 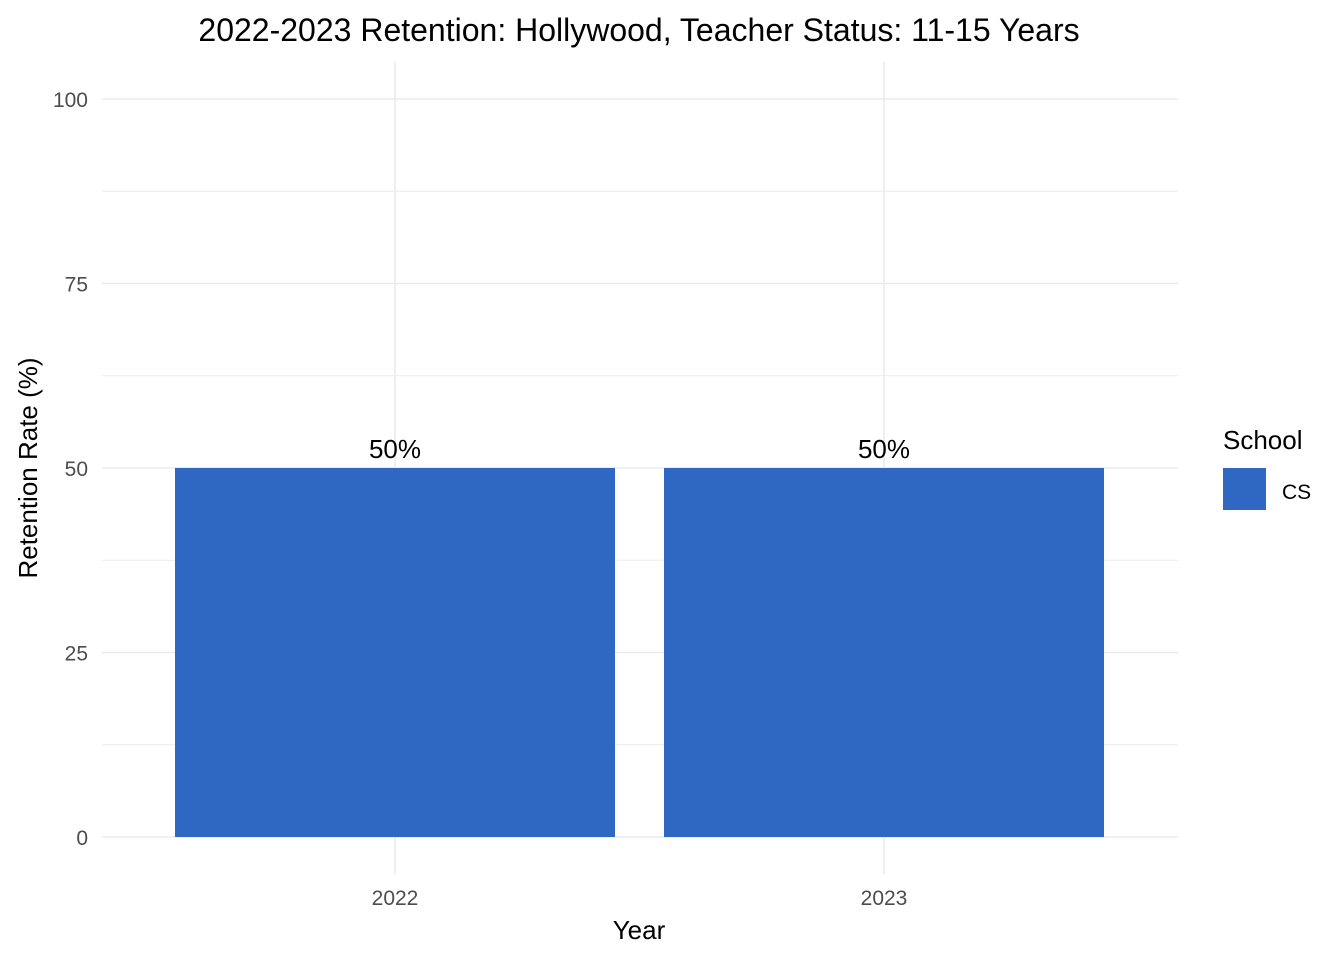 I want to click on y-tick-label: 0, so click(x=82, y=838).